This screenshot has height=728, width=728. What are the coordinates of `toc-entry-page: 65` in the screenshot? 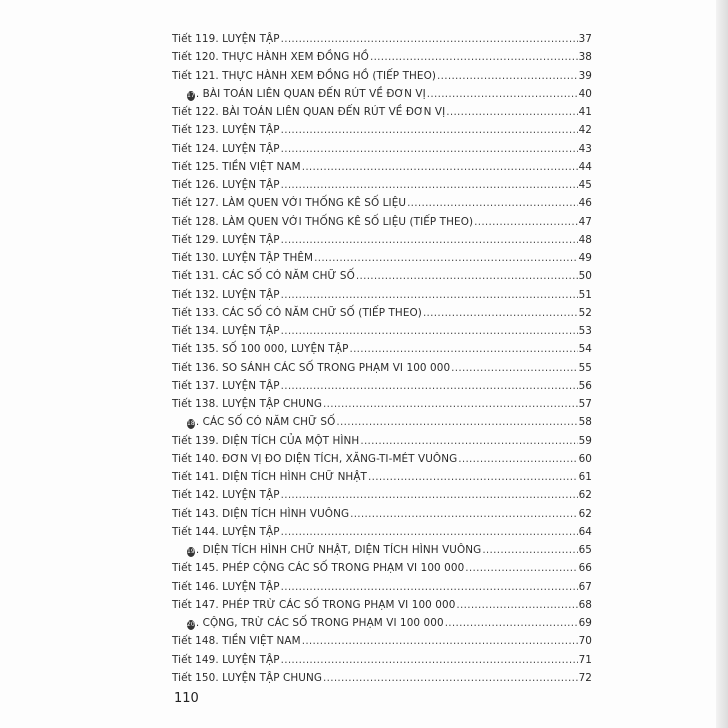 It's located at (585, 550).